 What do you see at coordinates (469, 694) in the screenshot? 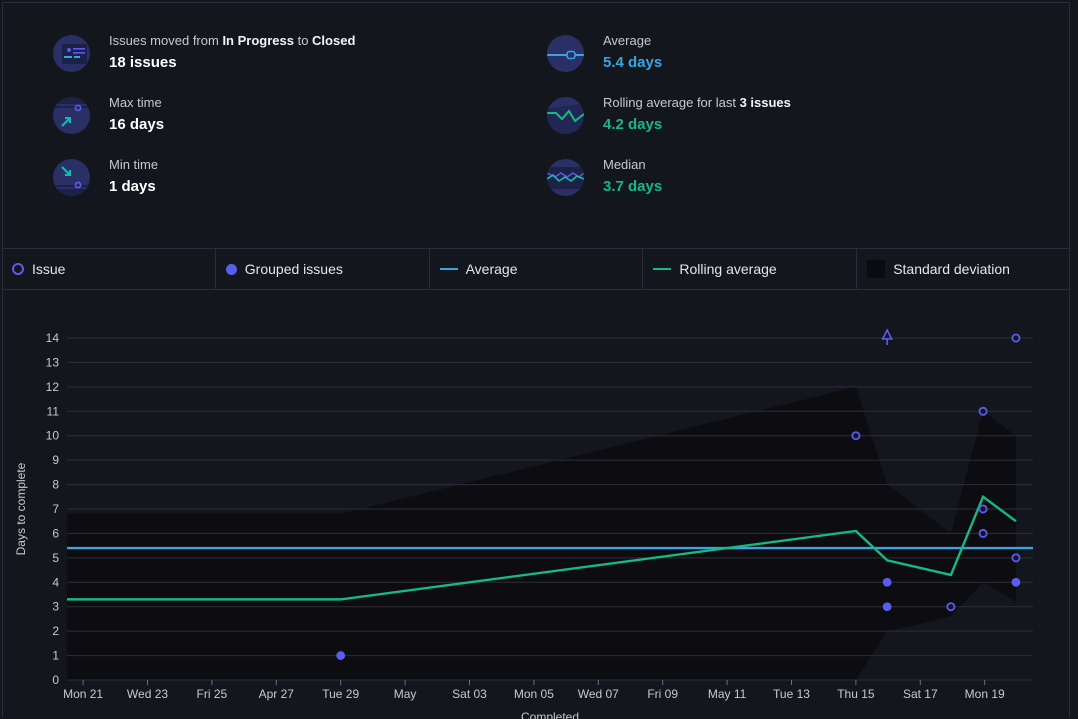
I see `x-tick-label: Sat 03` at bounding box center [469, 694].